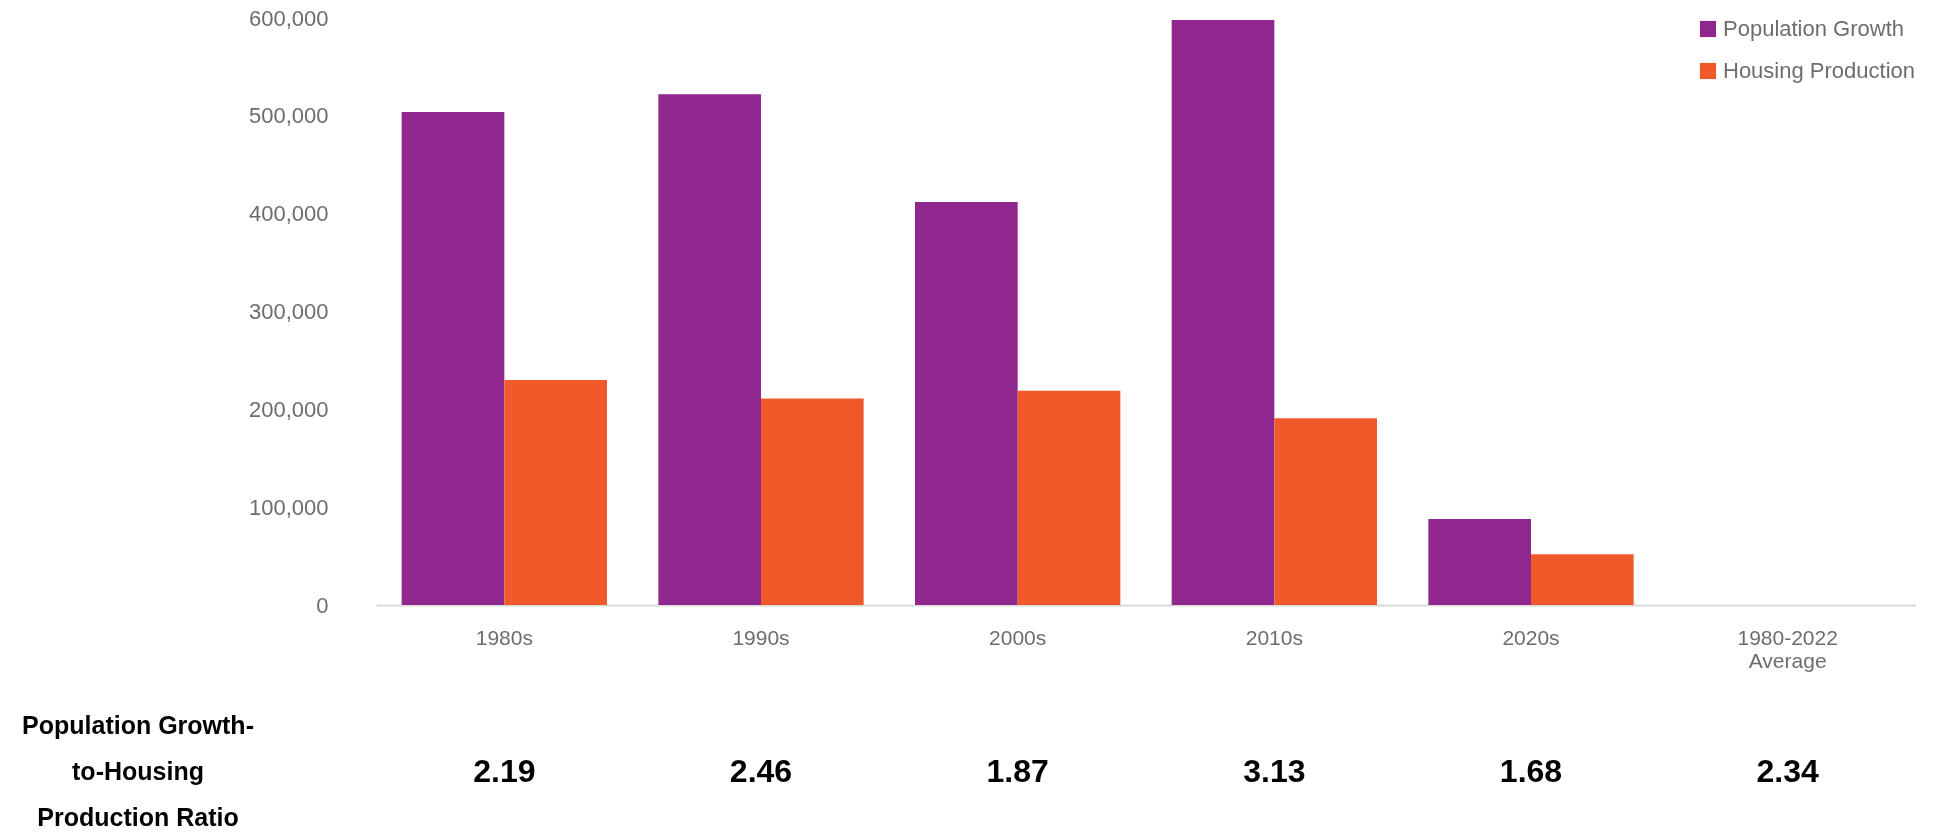 This screenshot has height=840, width=1936. Describe the element at coordinates (1531, 637) in the screenshot. I see `x-tick-label: 2020s` at that location.